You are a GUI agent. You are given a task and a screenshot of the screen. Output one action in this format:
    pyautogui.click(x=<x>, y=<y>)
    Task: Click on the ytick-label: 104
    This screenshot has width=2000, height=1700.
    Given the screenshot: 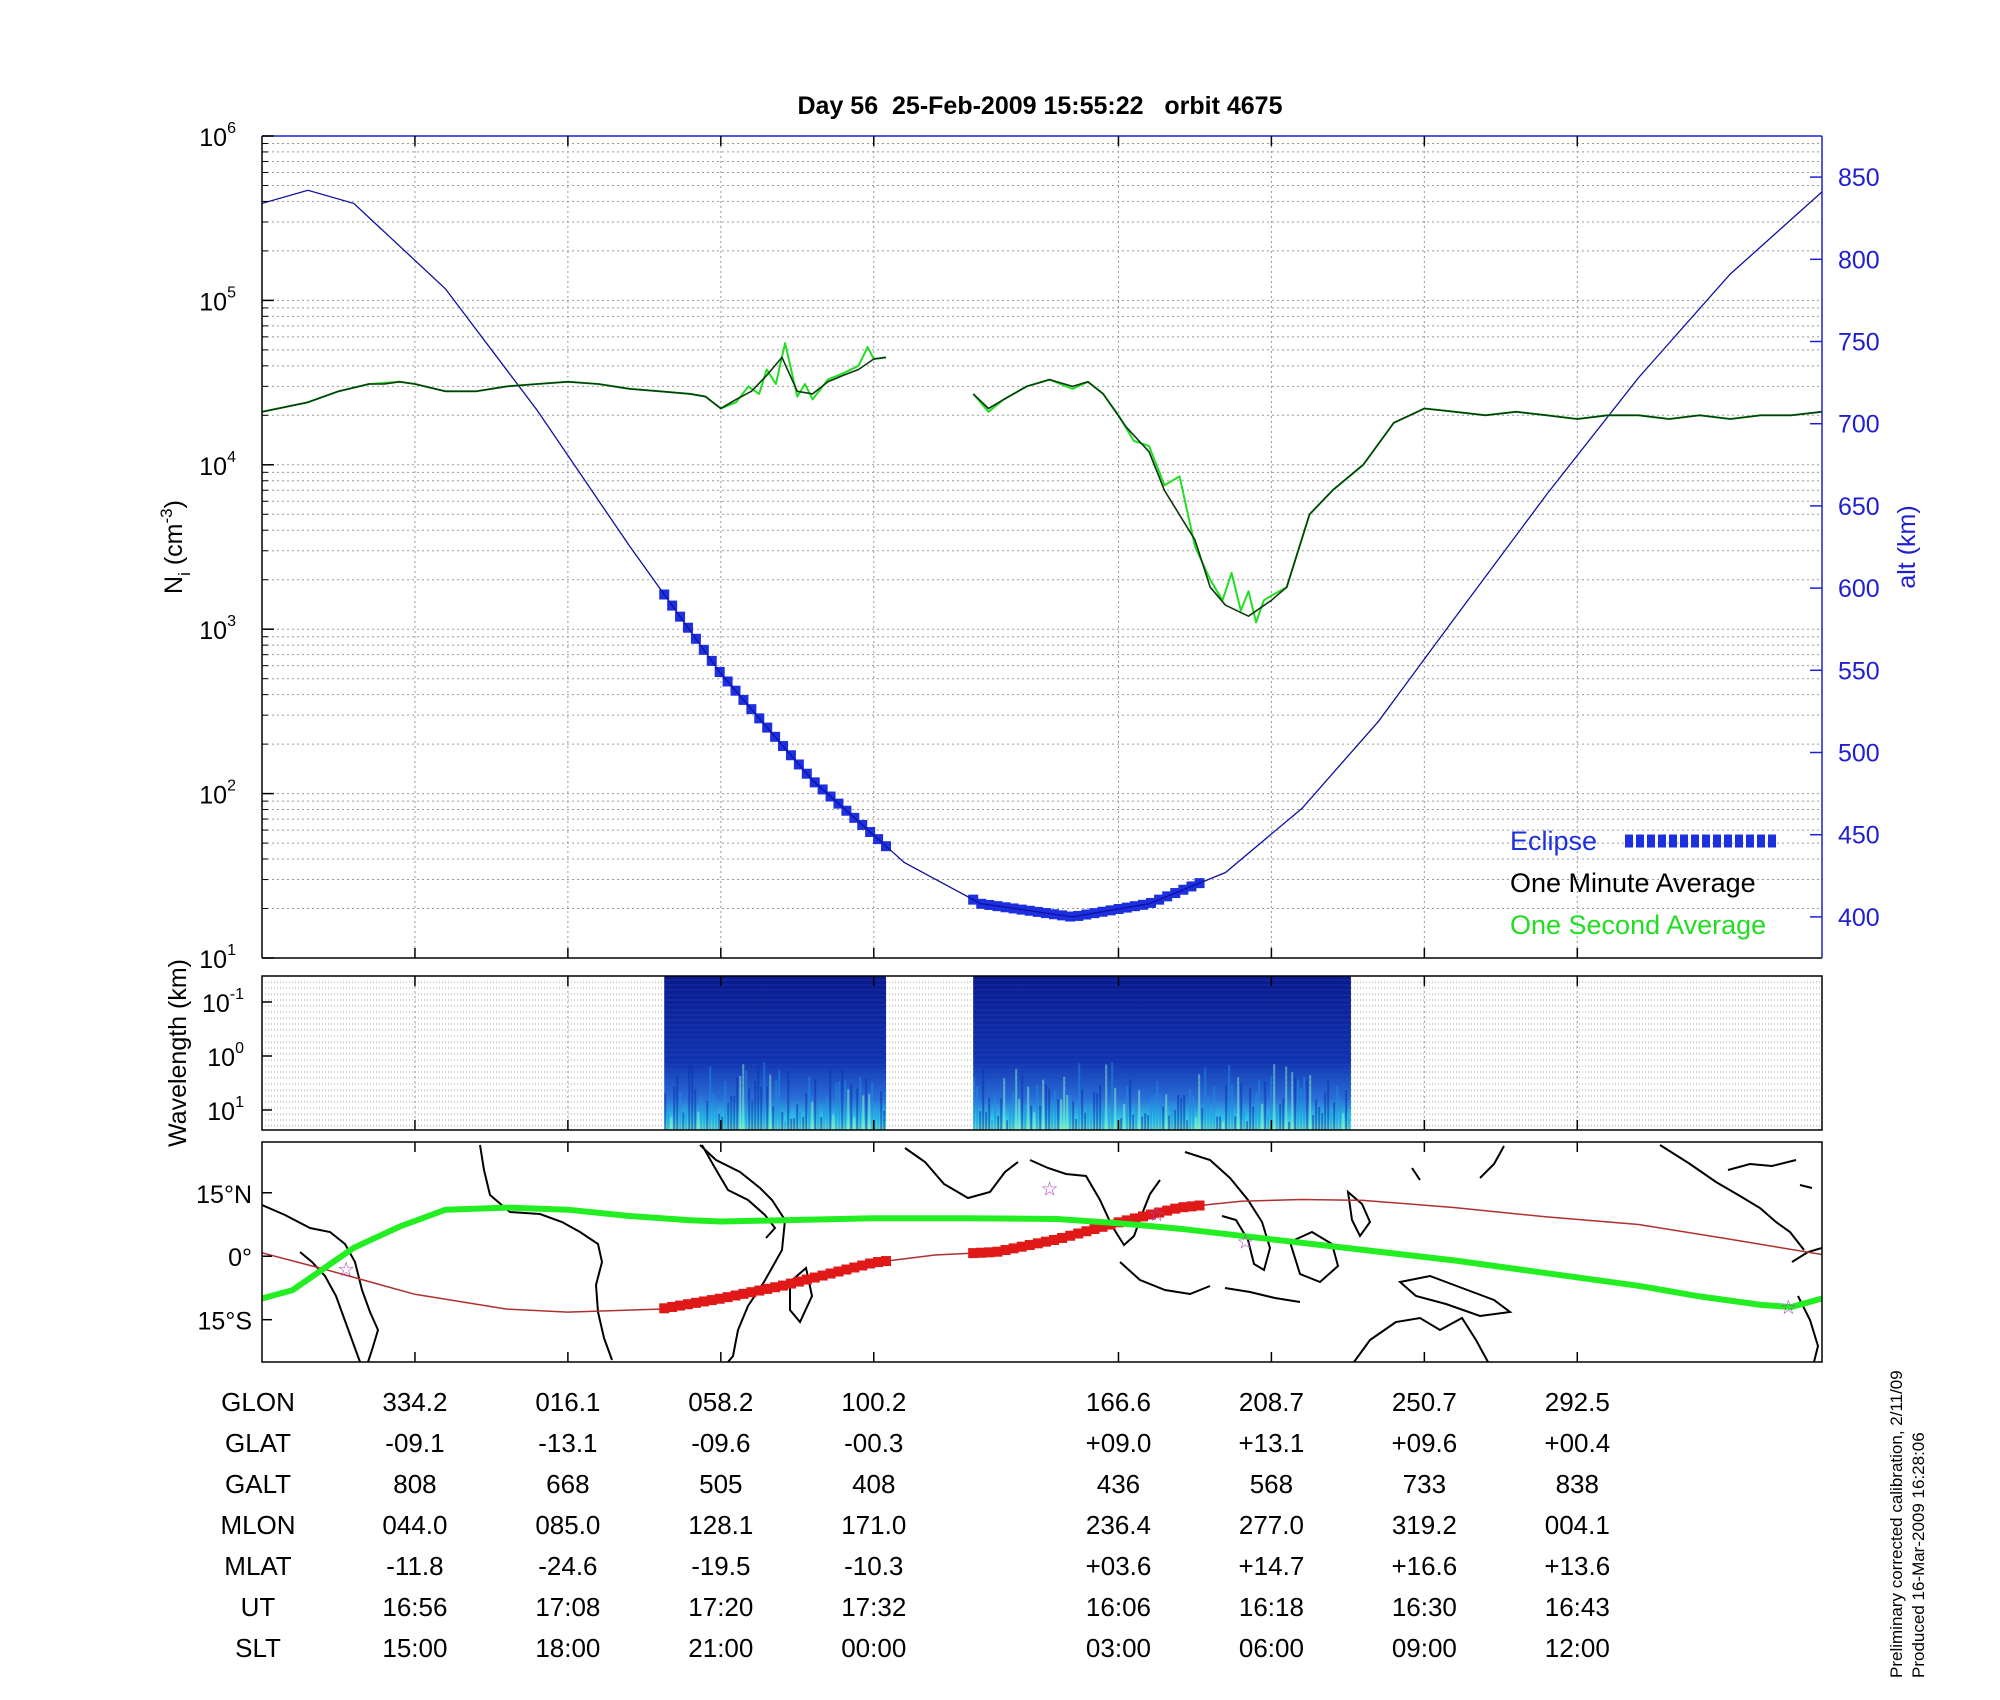 What is the action you would take?
    pyautogui.click(x=217, y=465)
    